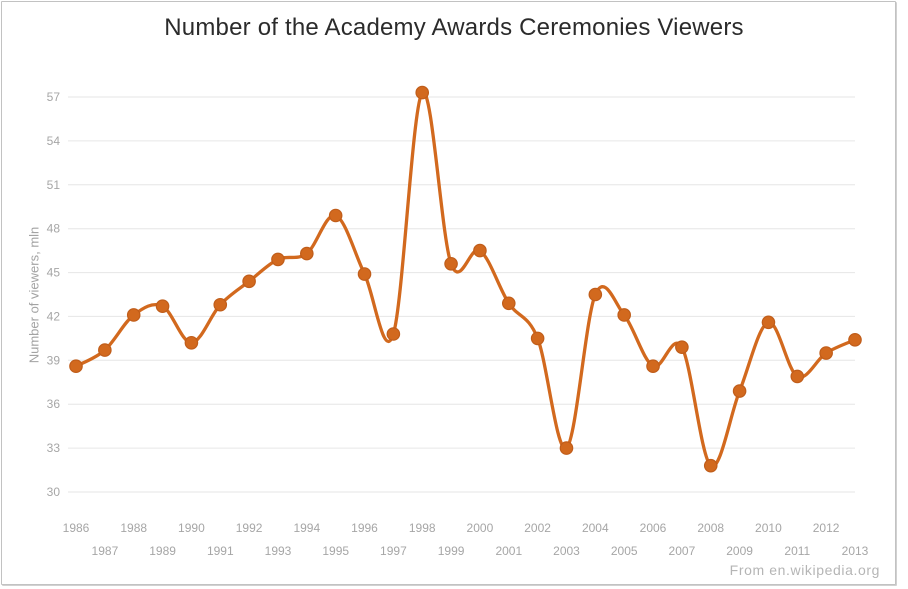 The height and width of the screenshot is (589, 908). Describe the element at coordinates (826, 528) in the screenshot. I see `x-axis-tick-label: 2012` at that location.